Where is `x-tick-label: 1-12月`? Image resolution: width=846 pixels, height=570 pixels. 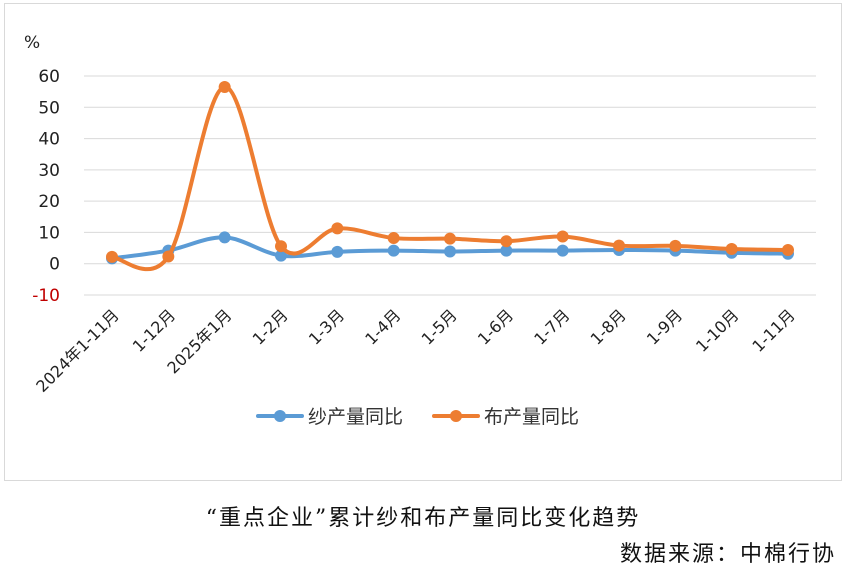 x-tick-label: 1-12月 is located at coordinates (154, 330).